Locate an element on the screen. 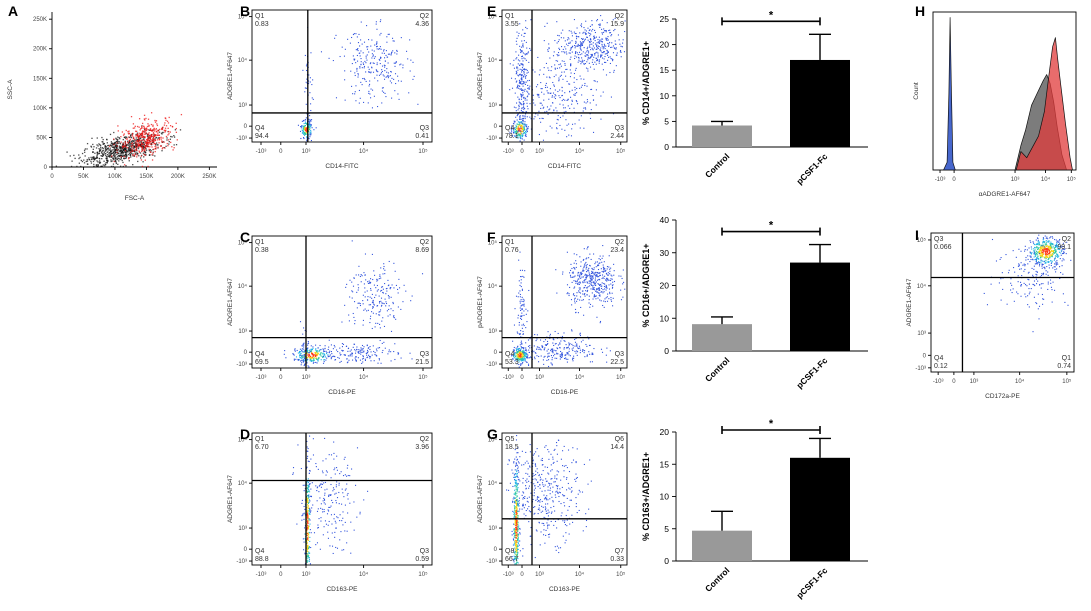 The width and height of the screenshot is (1091, 611). quadrant-name: Q4 is located at coordinates (259, 128).